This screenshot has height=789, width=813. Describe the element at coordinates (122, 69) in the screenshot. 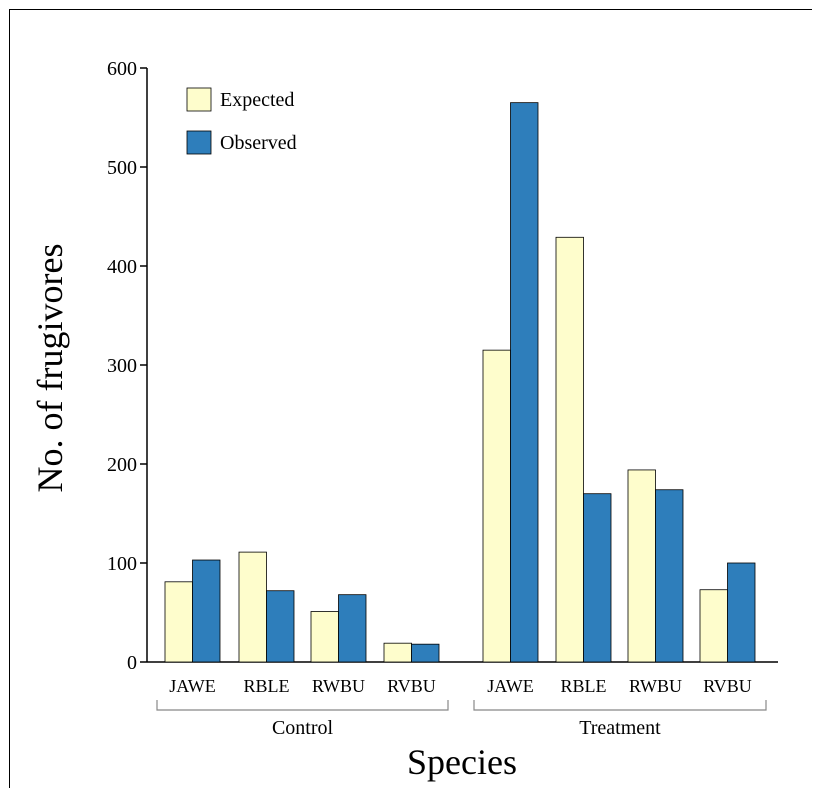

I see `y-tick-label: 600` at that location.